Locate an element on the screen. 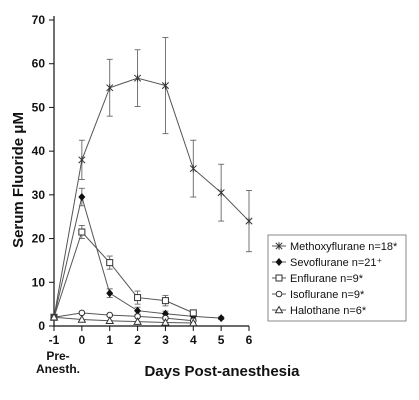 Image resolution: width=419 pixels, height=400 pixels. y-tick-label: 10 is located at coordinates (39, 282).